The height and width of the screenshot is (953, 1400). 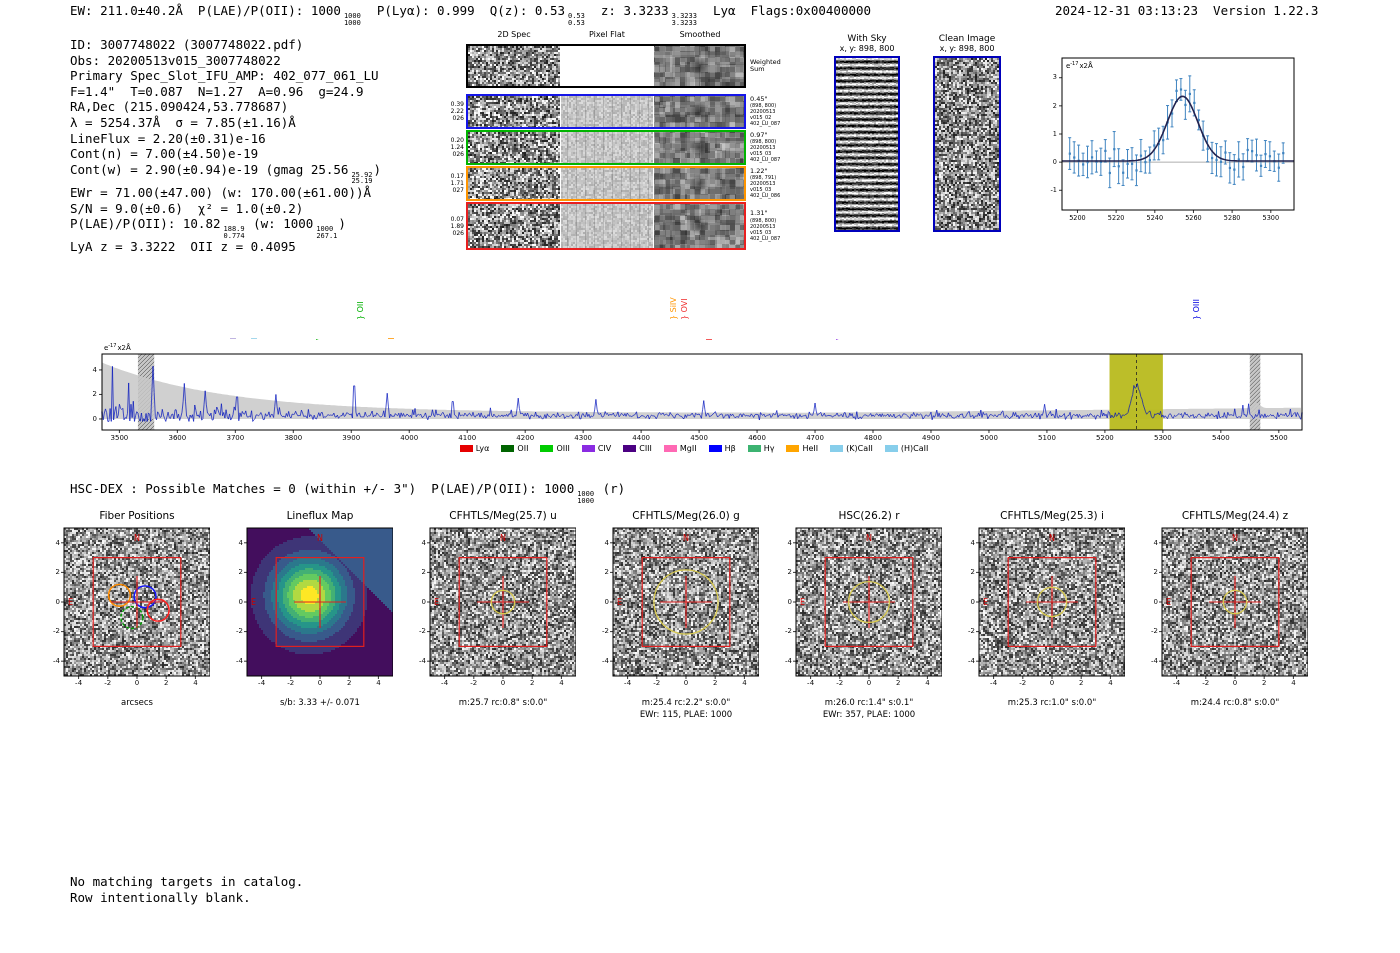 What do you see at coordinates (187, 44) in the screenshot?
I see `info-id: ID: 3007748022 (3007748022.pdf)` at bounding box center [187, 44].